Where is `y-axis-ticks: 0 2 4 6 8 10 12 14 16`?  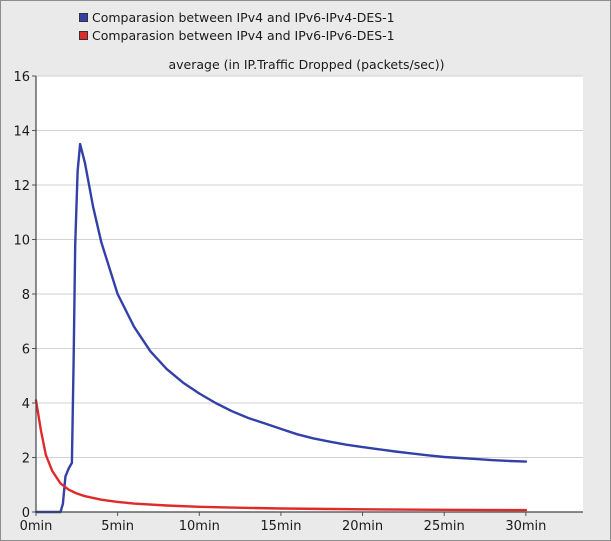
y-axis-ticks: 0 2 4 6 8 10 12 14 16 is located at coordinates (24, 295).